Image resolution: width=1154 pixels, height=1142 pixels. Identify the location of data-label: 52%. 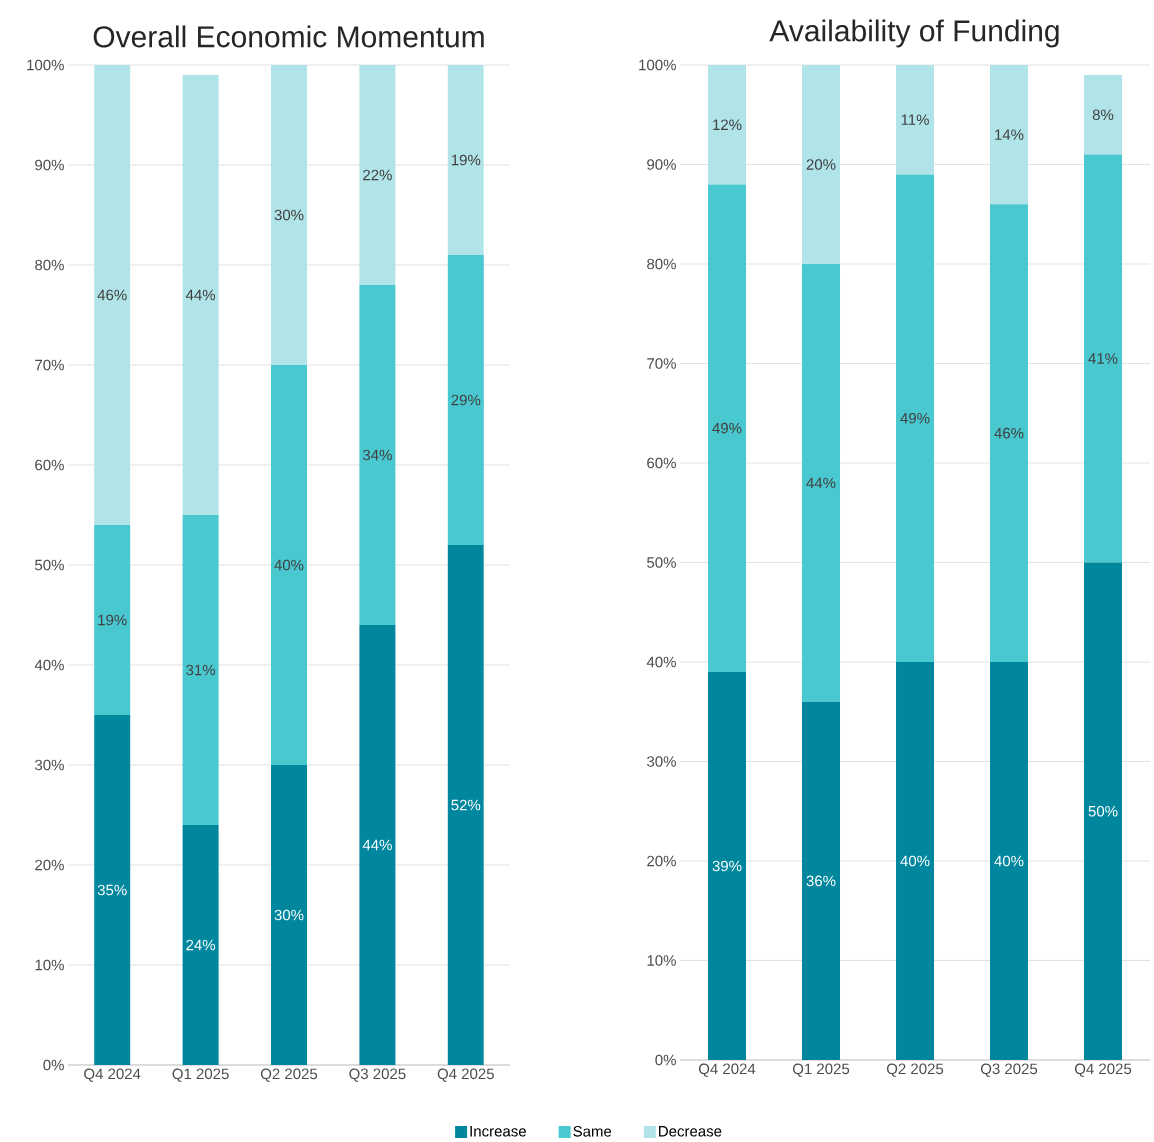
(466, 805).